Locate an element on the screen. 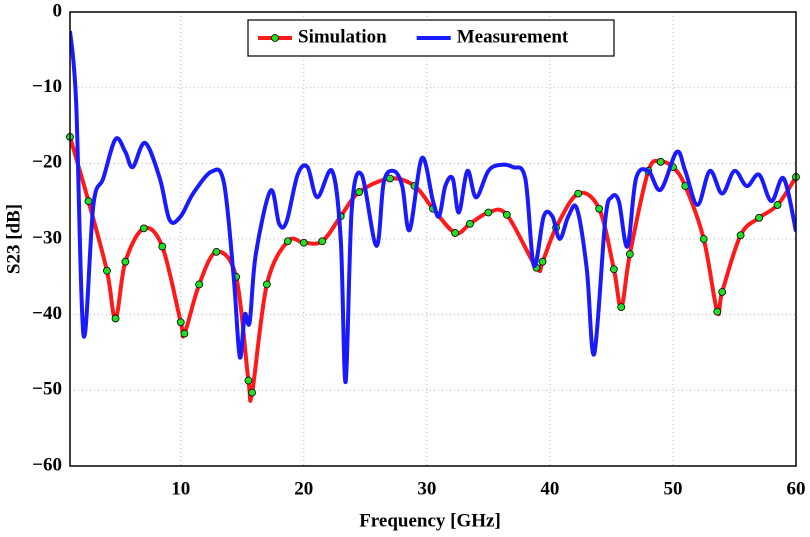 The image size is (810, 537). legend-marker is located at coordinates (275, 38).